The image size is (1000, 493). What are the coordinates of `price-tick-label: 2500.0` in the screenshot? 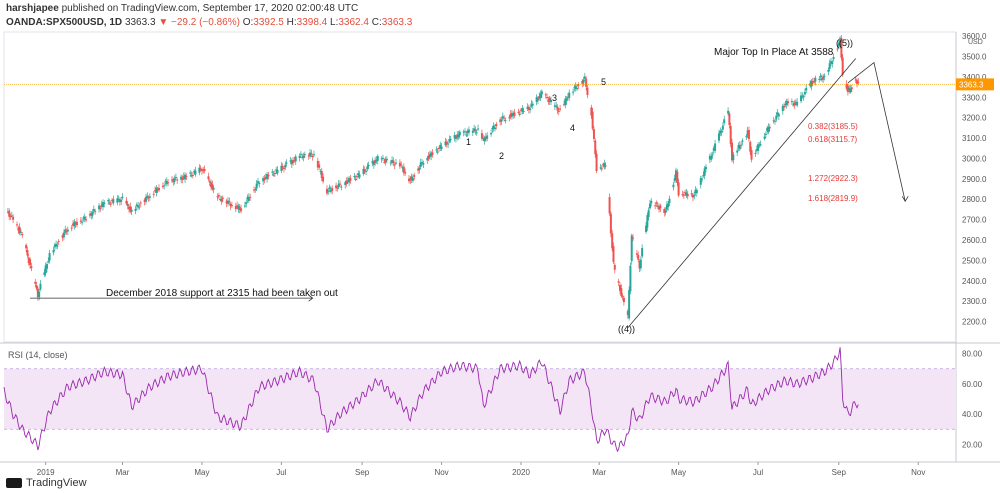 It's located at (974, 260).